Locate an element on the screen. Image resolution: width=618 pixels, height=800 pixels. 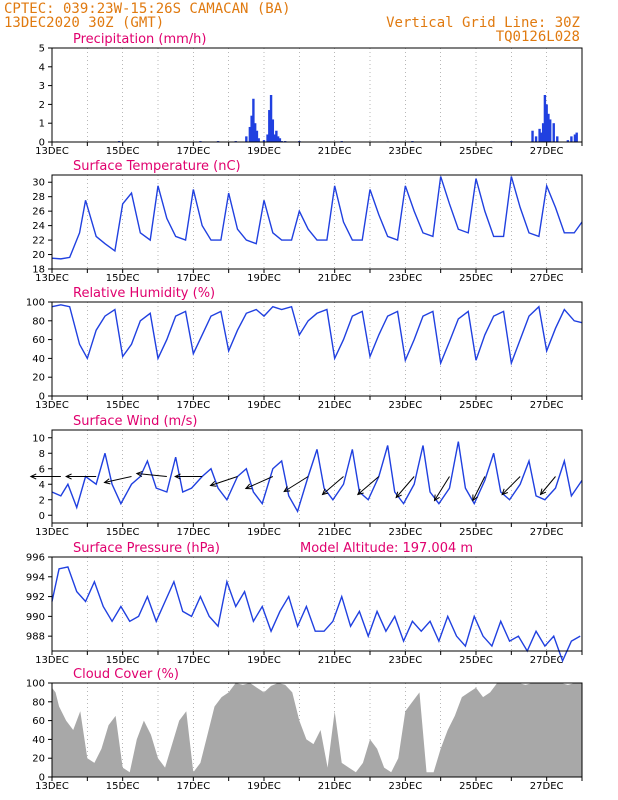
run-time-header: 13DEC2020 30Z (GMT) is located at coordinates (84, 23).